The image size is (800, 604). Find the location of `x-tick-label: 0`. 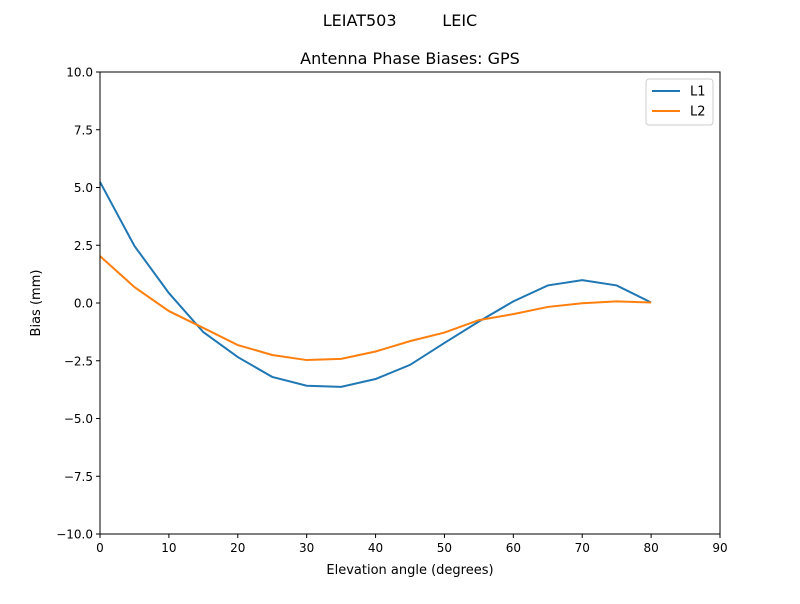

x-tick-label: 0 is located at coordinates (100, 548).